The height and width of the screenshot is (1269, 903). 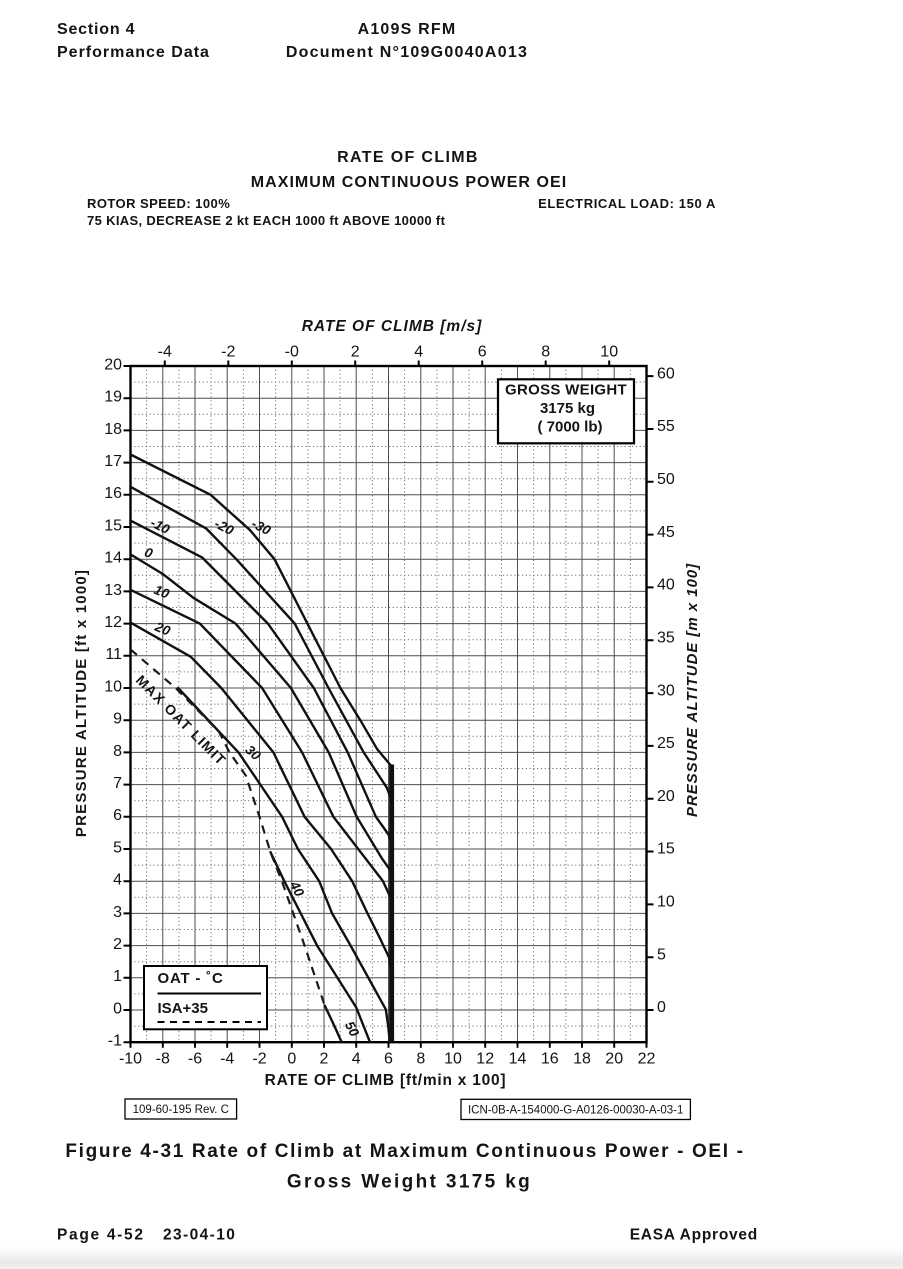 I want to click on svg-text: MAXIMUM CONTINUOUS POWER OEI, so click(x=409, y=182).